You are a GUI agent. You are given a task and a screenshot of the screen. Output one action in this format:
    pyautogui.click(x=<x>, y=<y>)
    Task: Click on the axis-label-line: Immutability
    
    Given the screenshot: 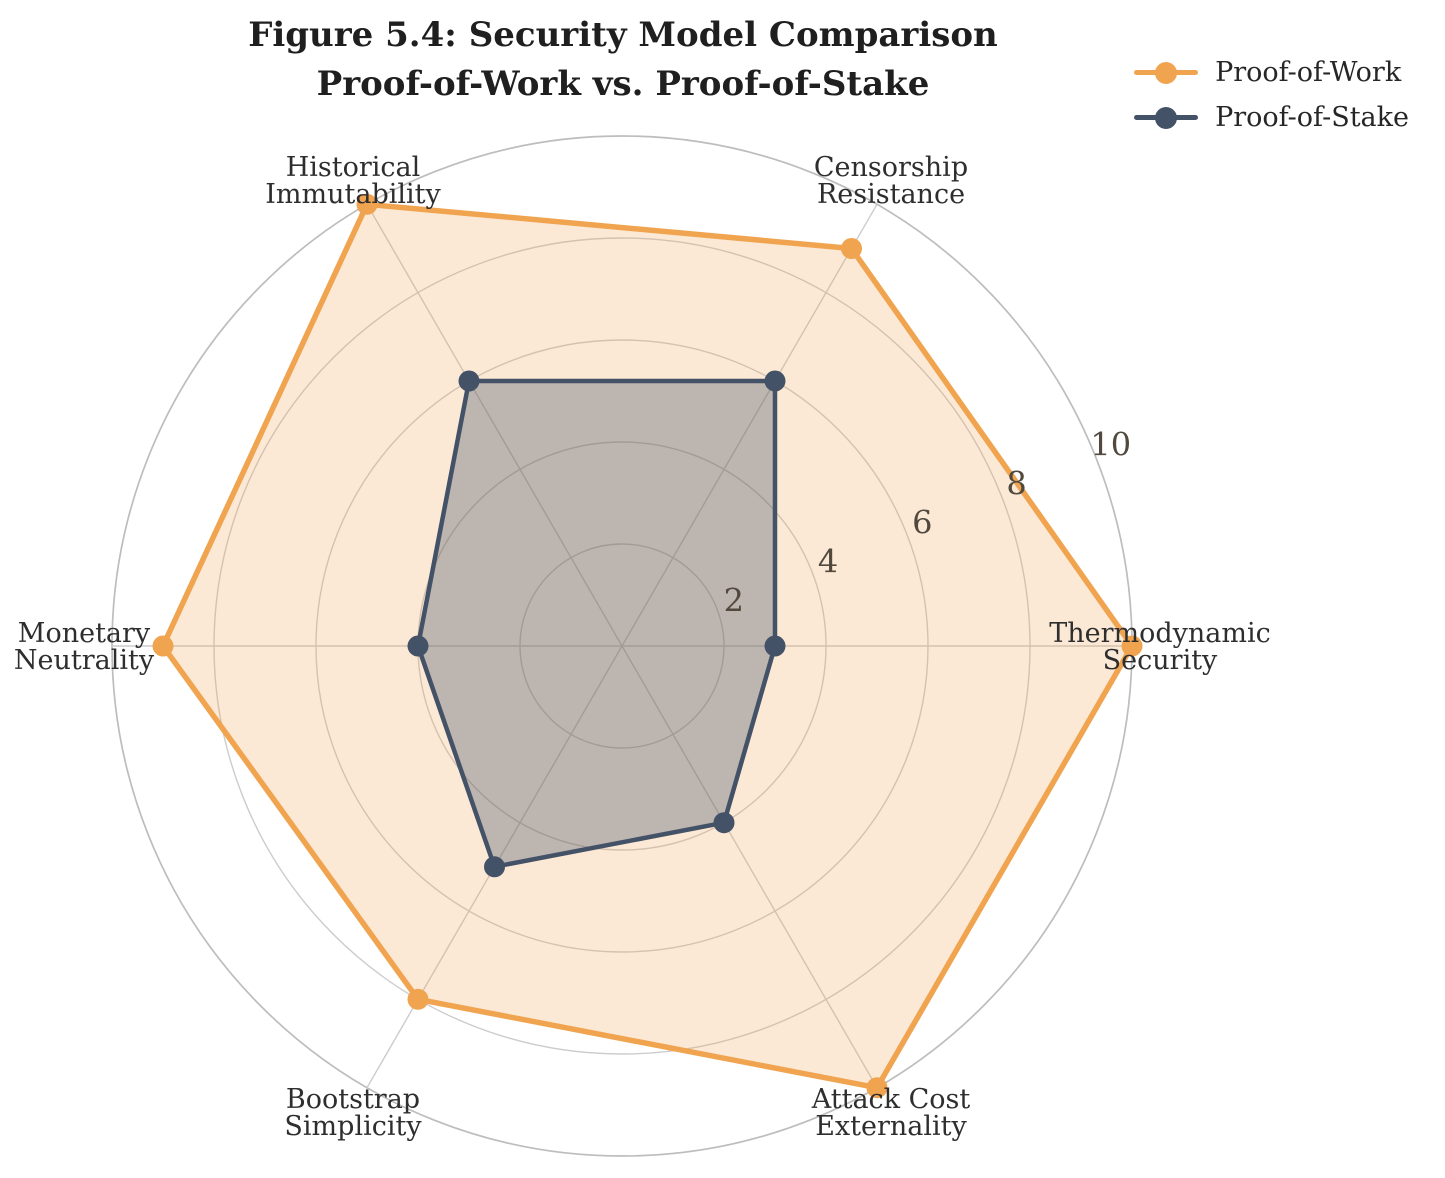 What is the action you would take?
    pyautogui.click(x=353, y=194)
    